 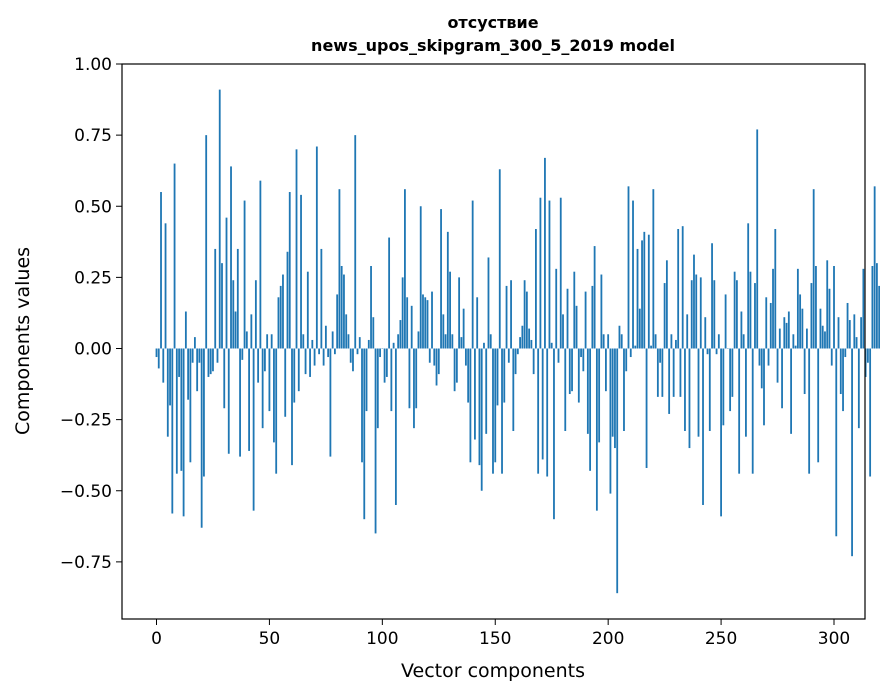 What do you see at coordinates (23, 341) in the screenshot?
I see `y-axis-label: Components values` at bounding box center [23, 341].